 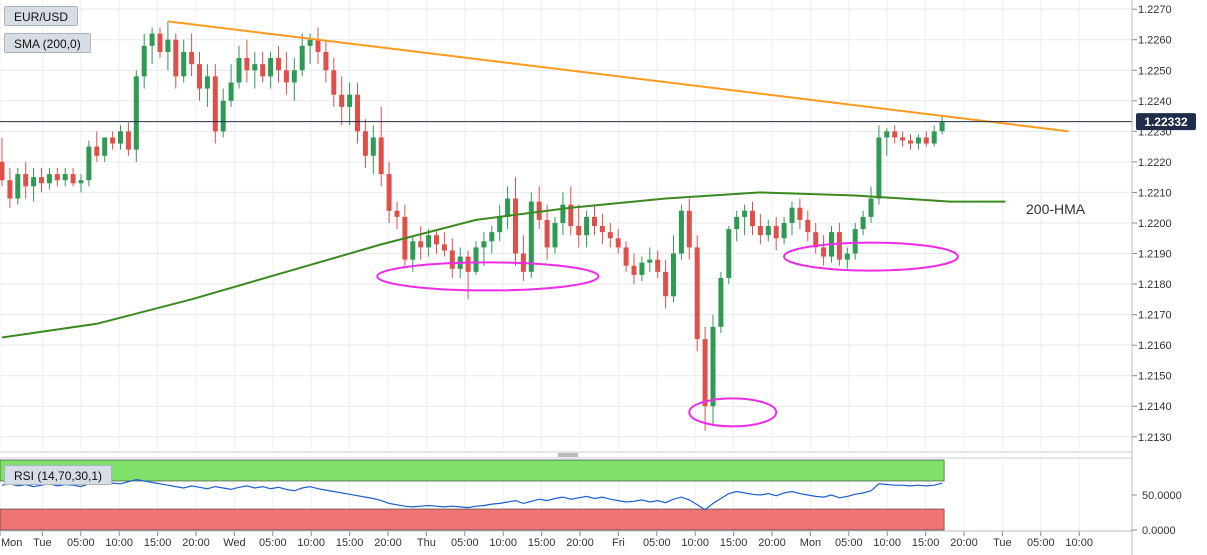 I want to click on panel-divider, so click(x=566, y=455).